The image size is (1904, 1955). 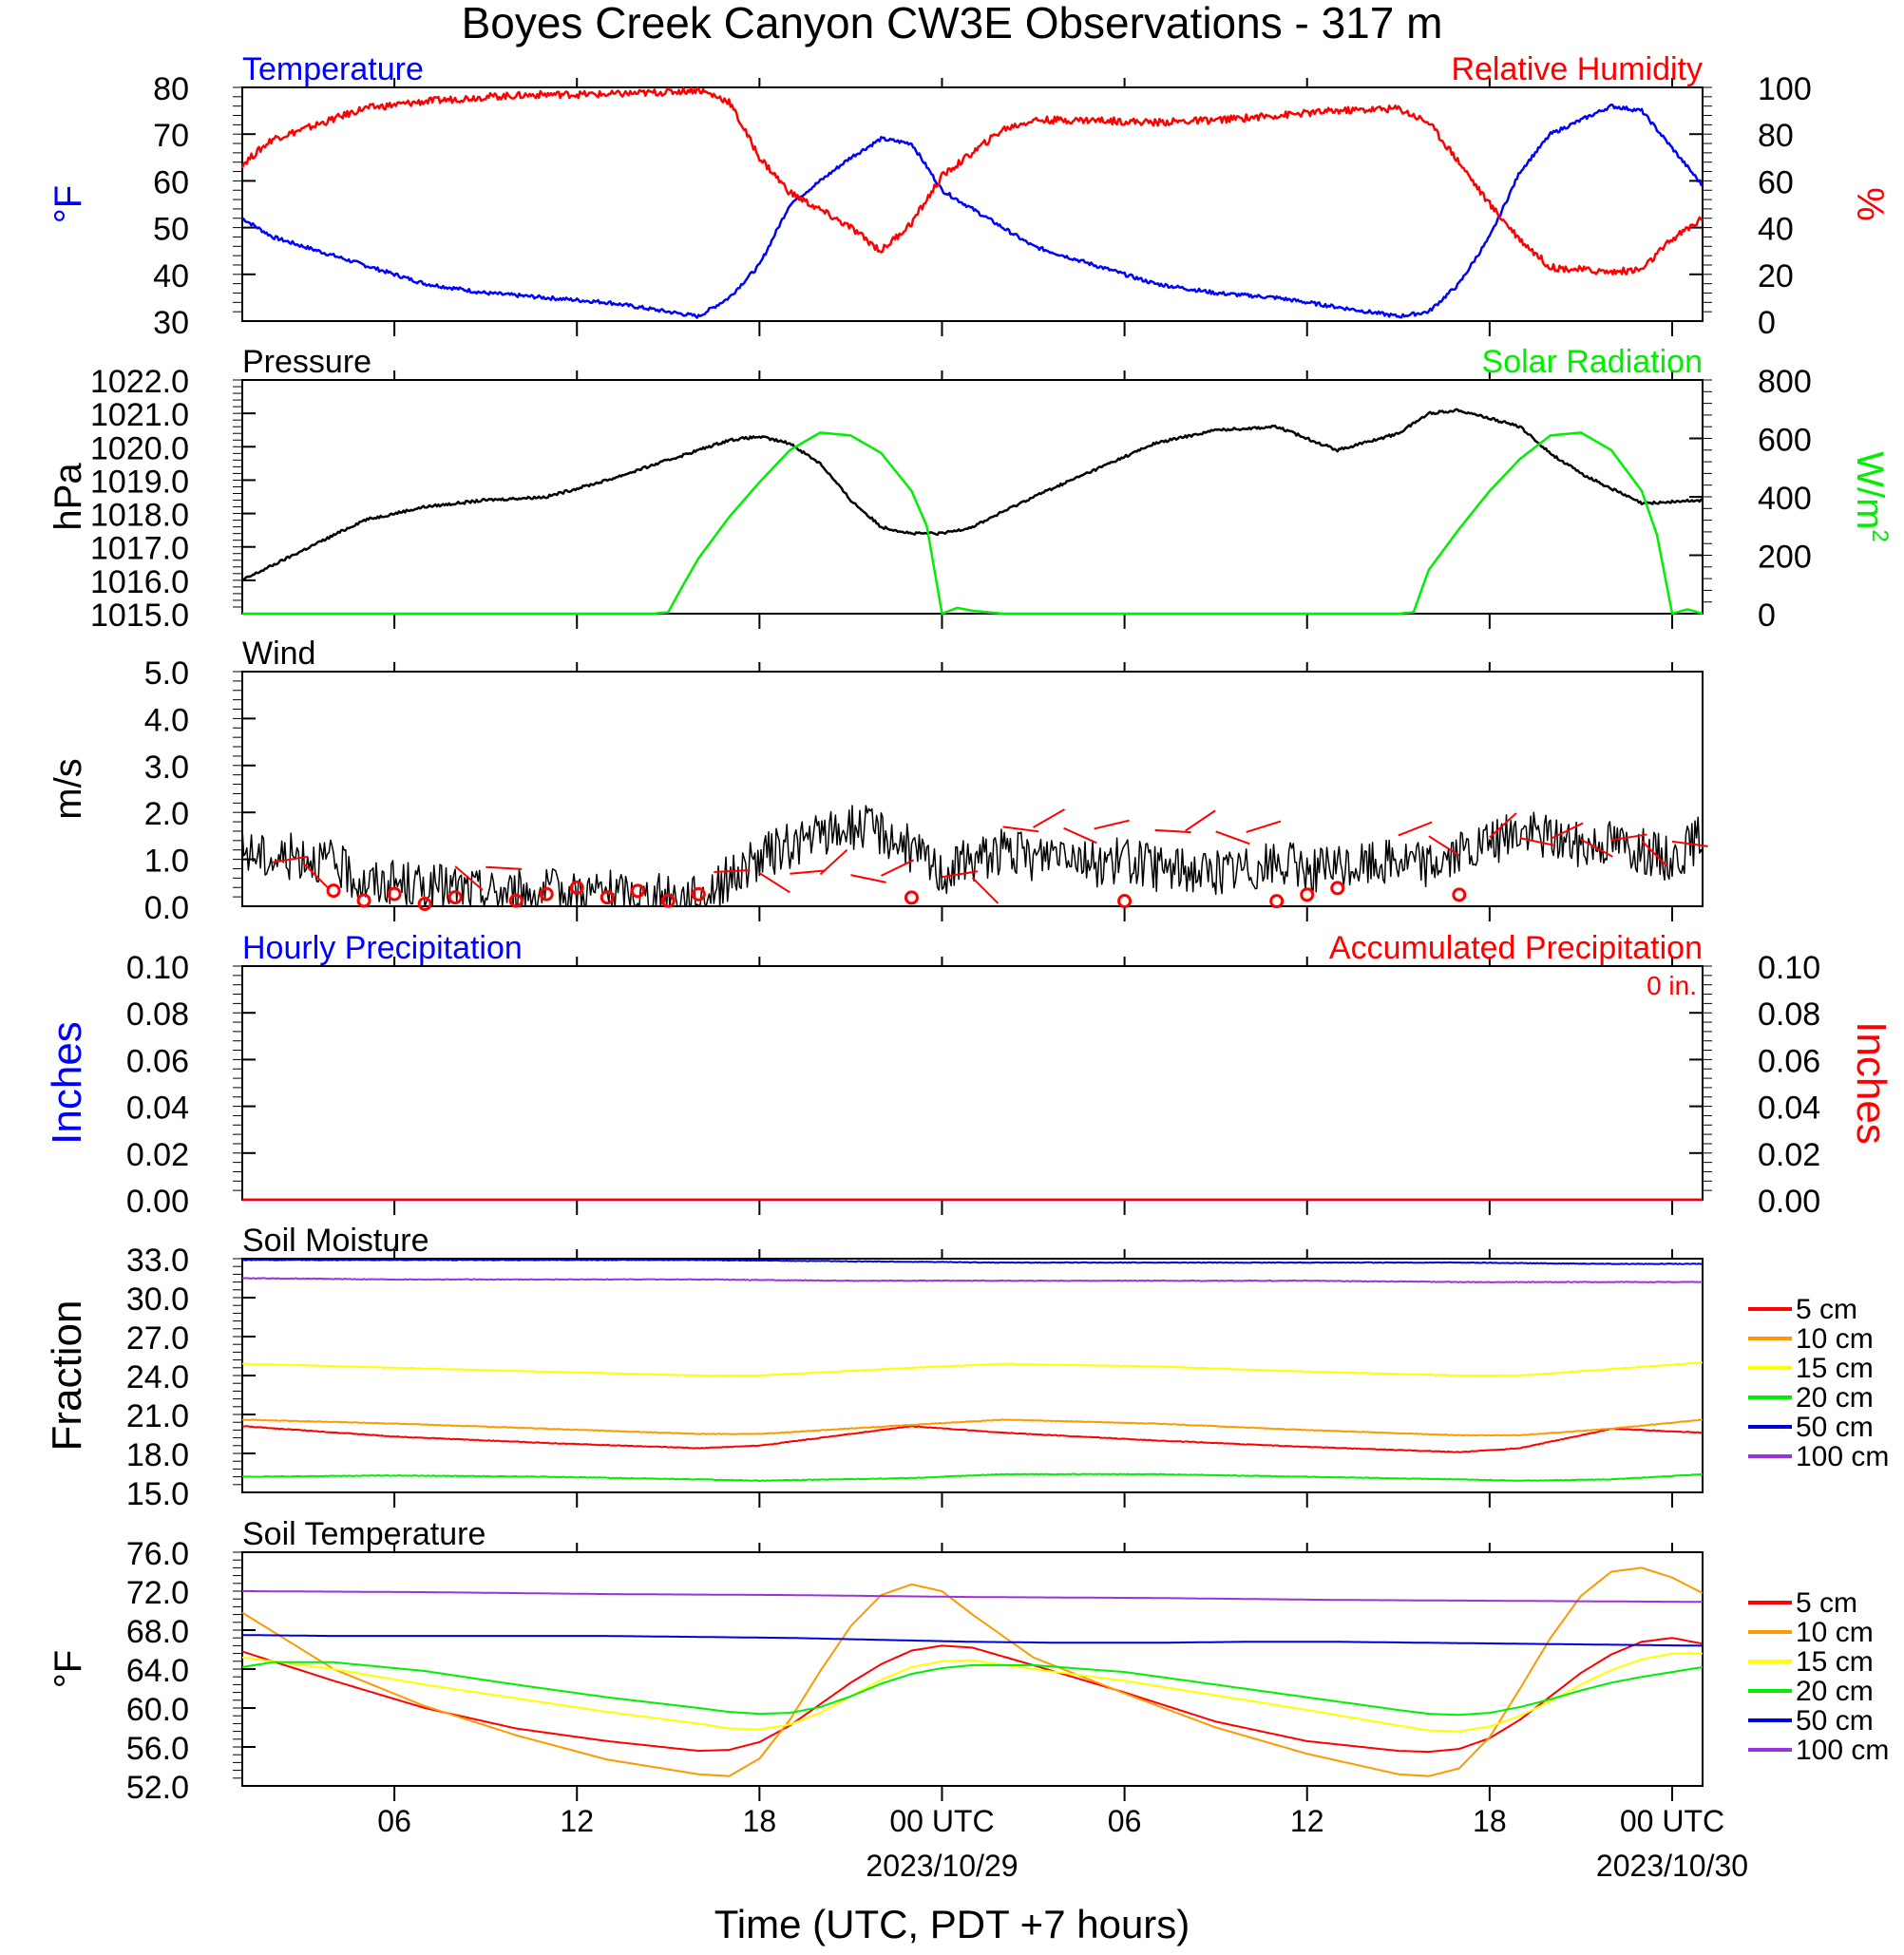 What do you see at coordinates (157, 1202) in the screenshot?
I see `left-axis-tick-label: 0.00` at bounding box center [157, 1202].